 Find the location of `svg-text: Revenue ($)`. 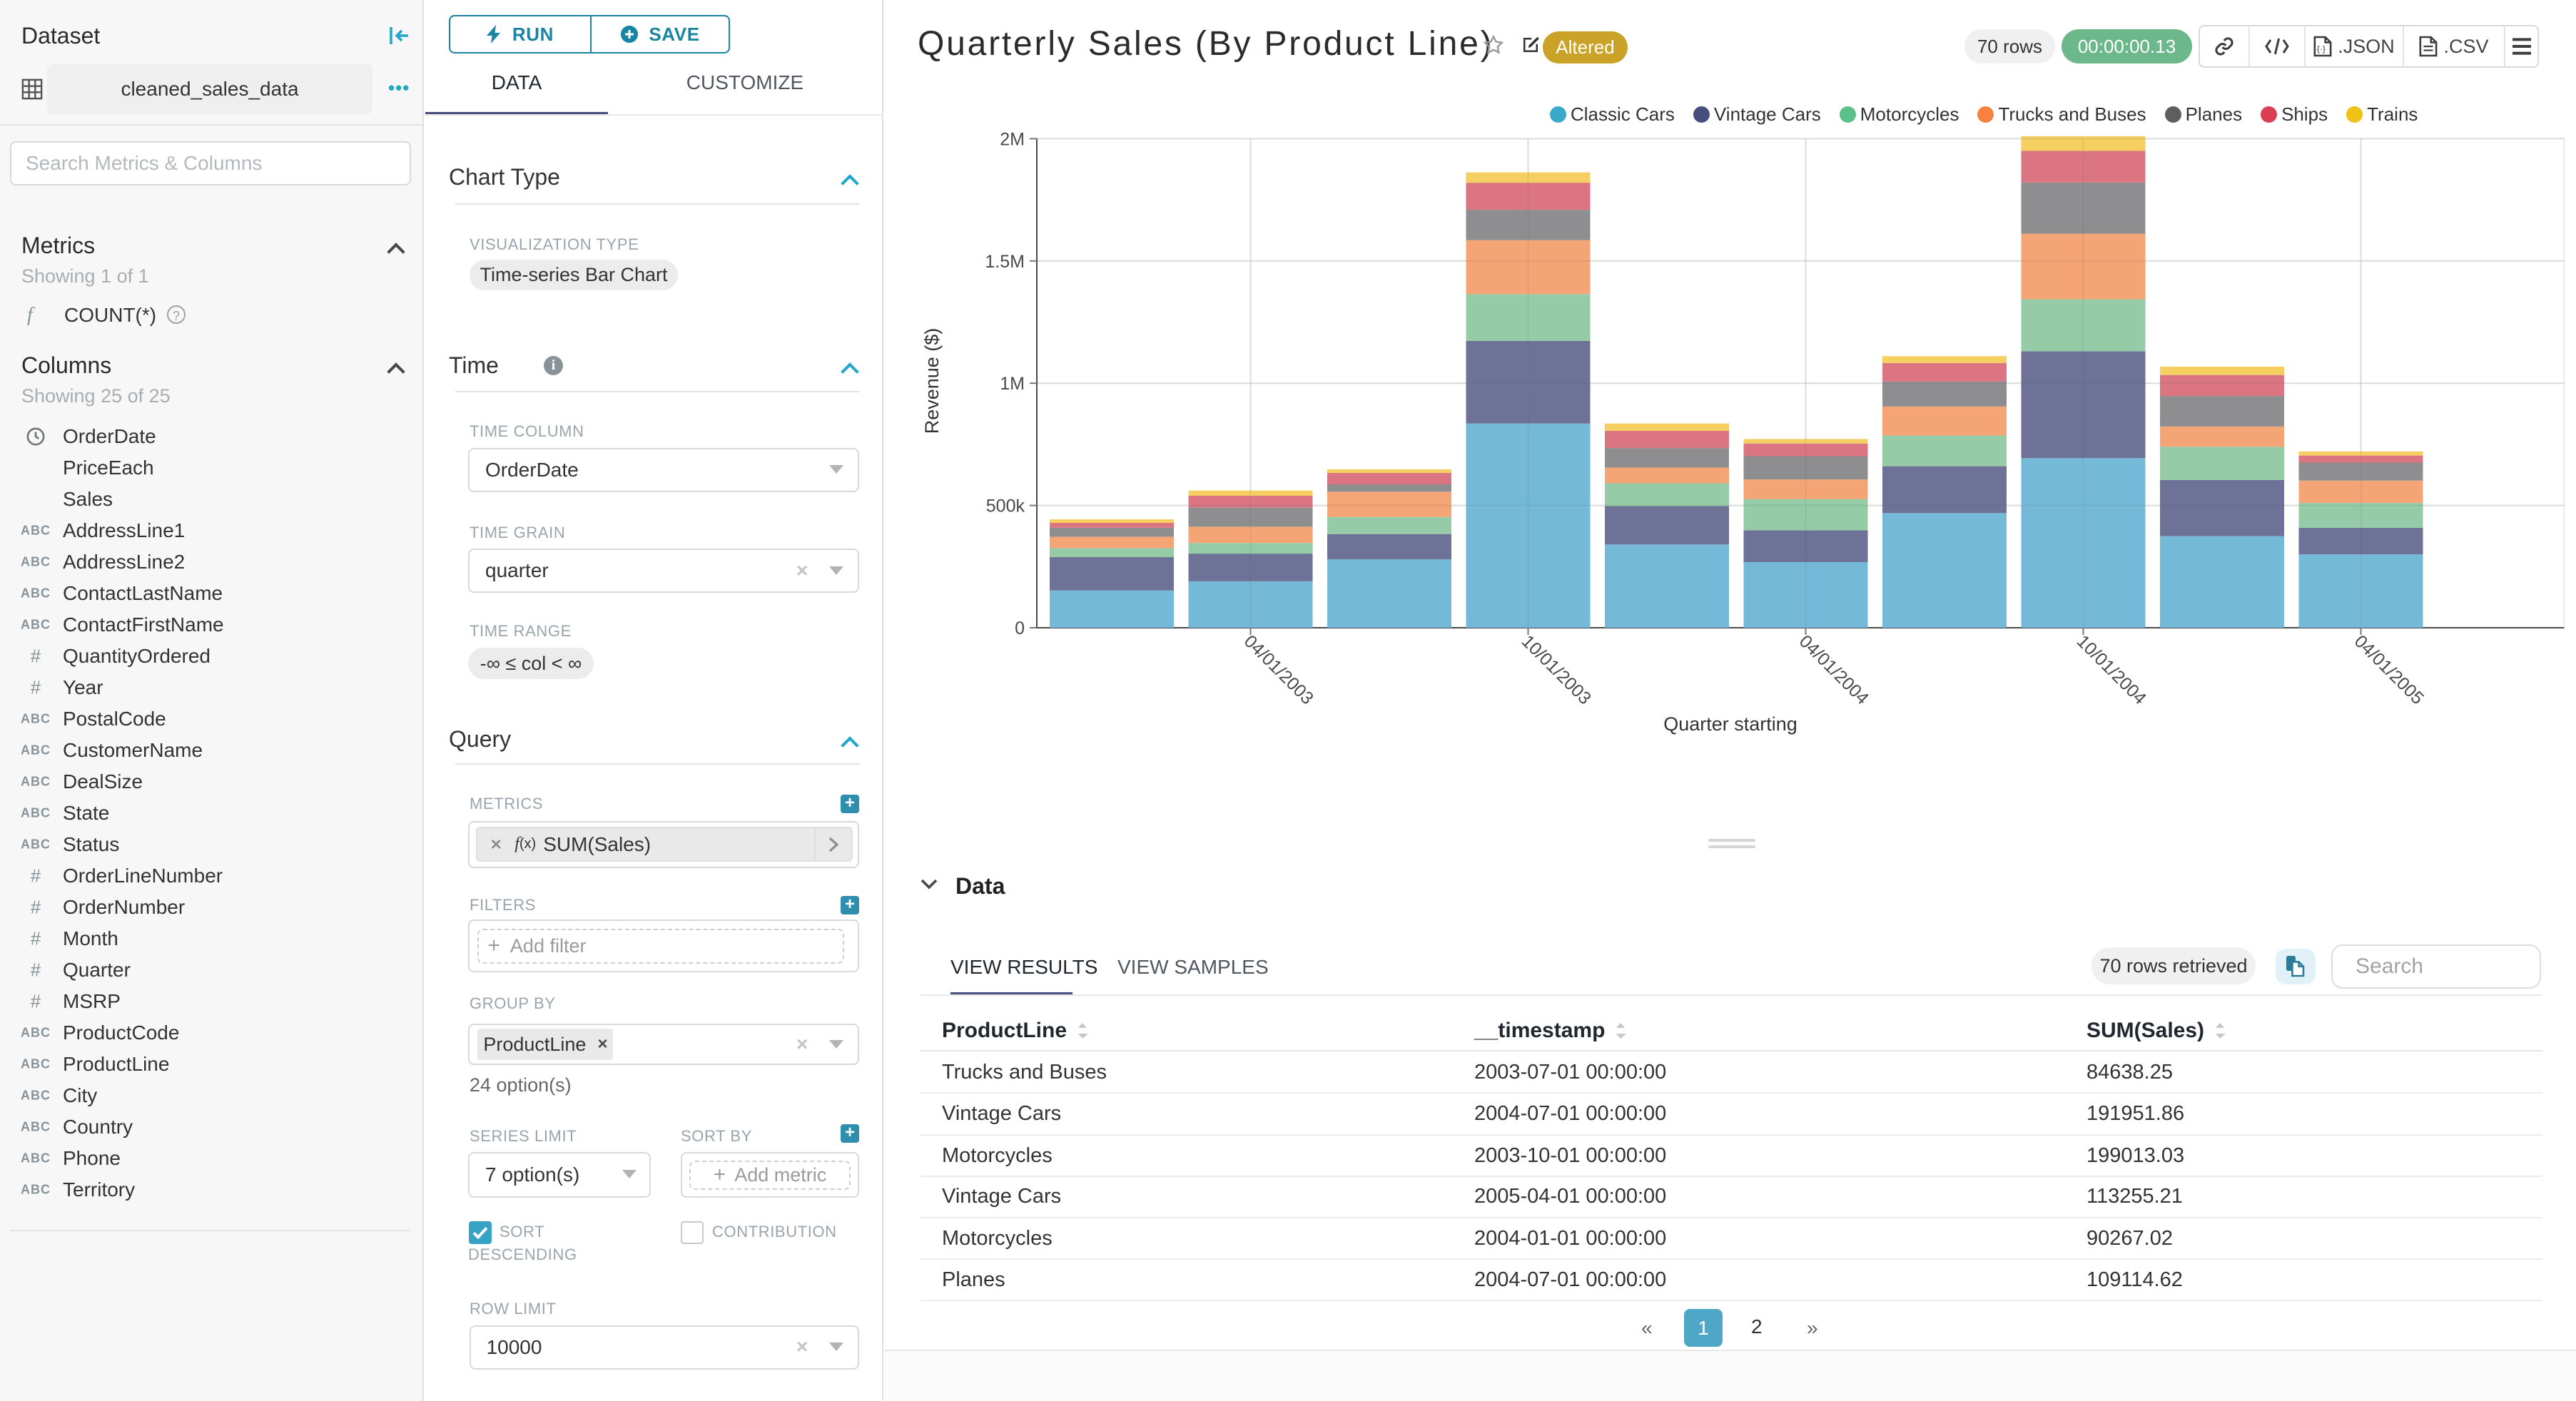

svg-text: Revenue ($) is located at coordinates (932, 381).